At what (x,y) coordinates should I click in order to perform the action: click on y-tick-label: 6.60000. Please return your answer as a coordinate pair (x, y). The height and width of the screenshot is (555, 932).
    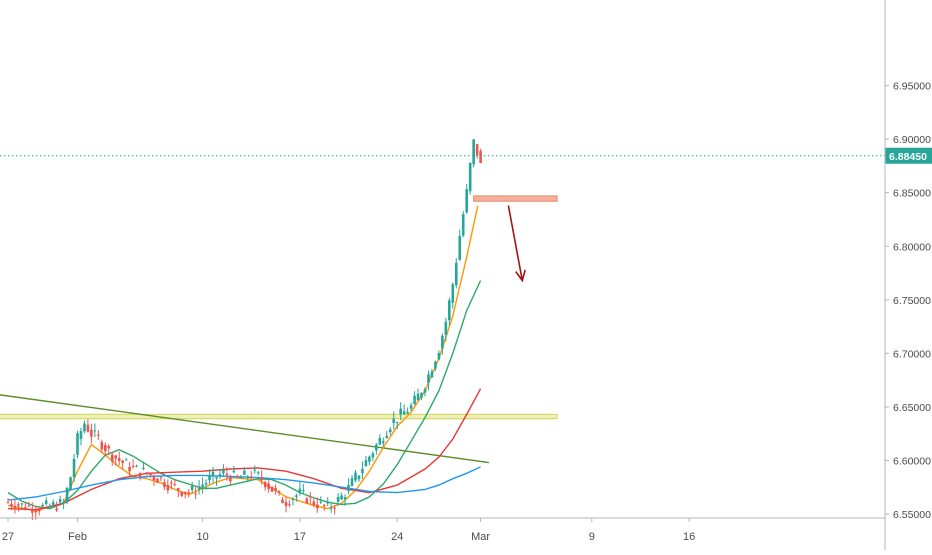
    Looking at the image, I should click on (912, 461).